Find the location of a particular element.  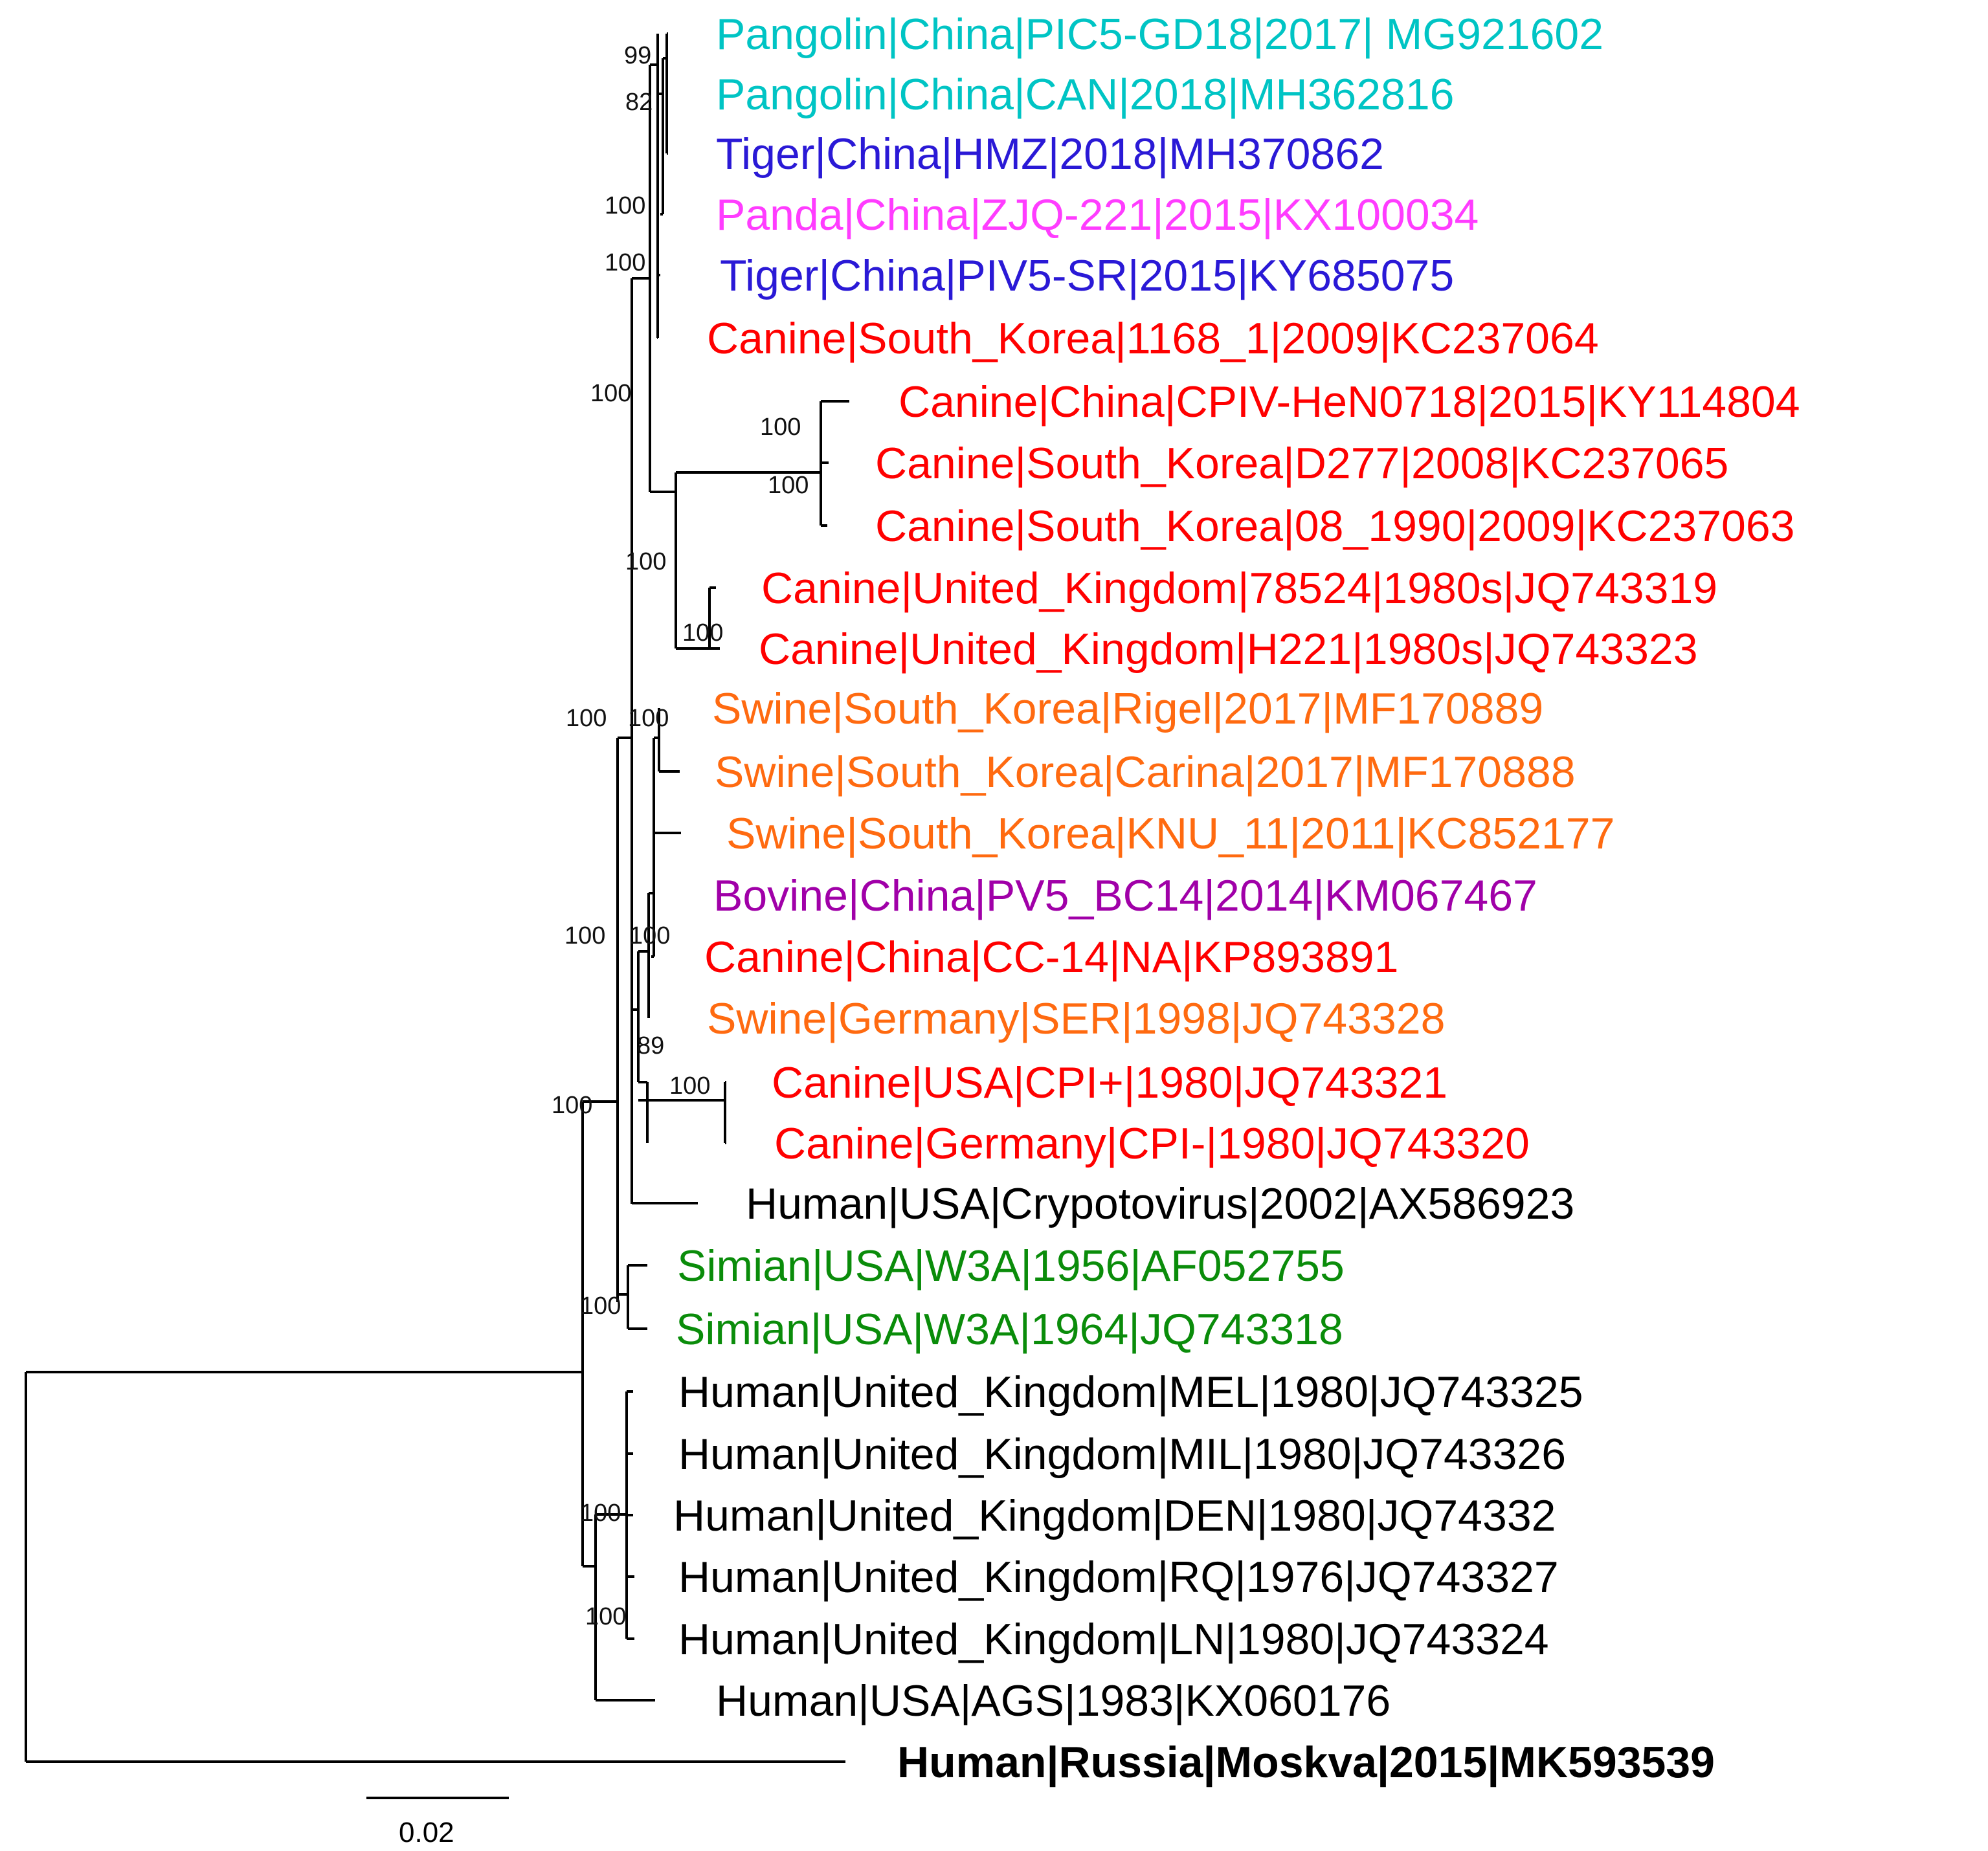

scale-bar: 0.02 is located at coordinates (437, 1822).